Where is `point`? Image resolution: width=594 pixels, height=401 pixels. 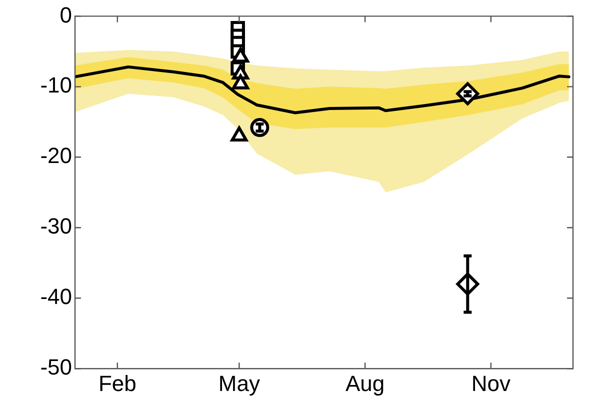
point is located at coordinates (260, 128).